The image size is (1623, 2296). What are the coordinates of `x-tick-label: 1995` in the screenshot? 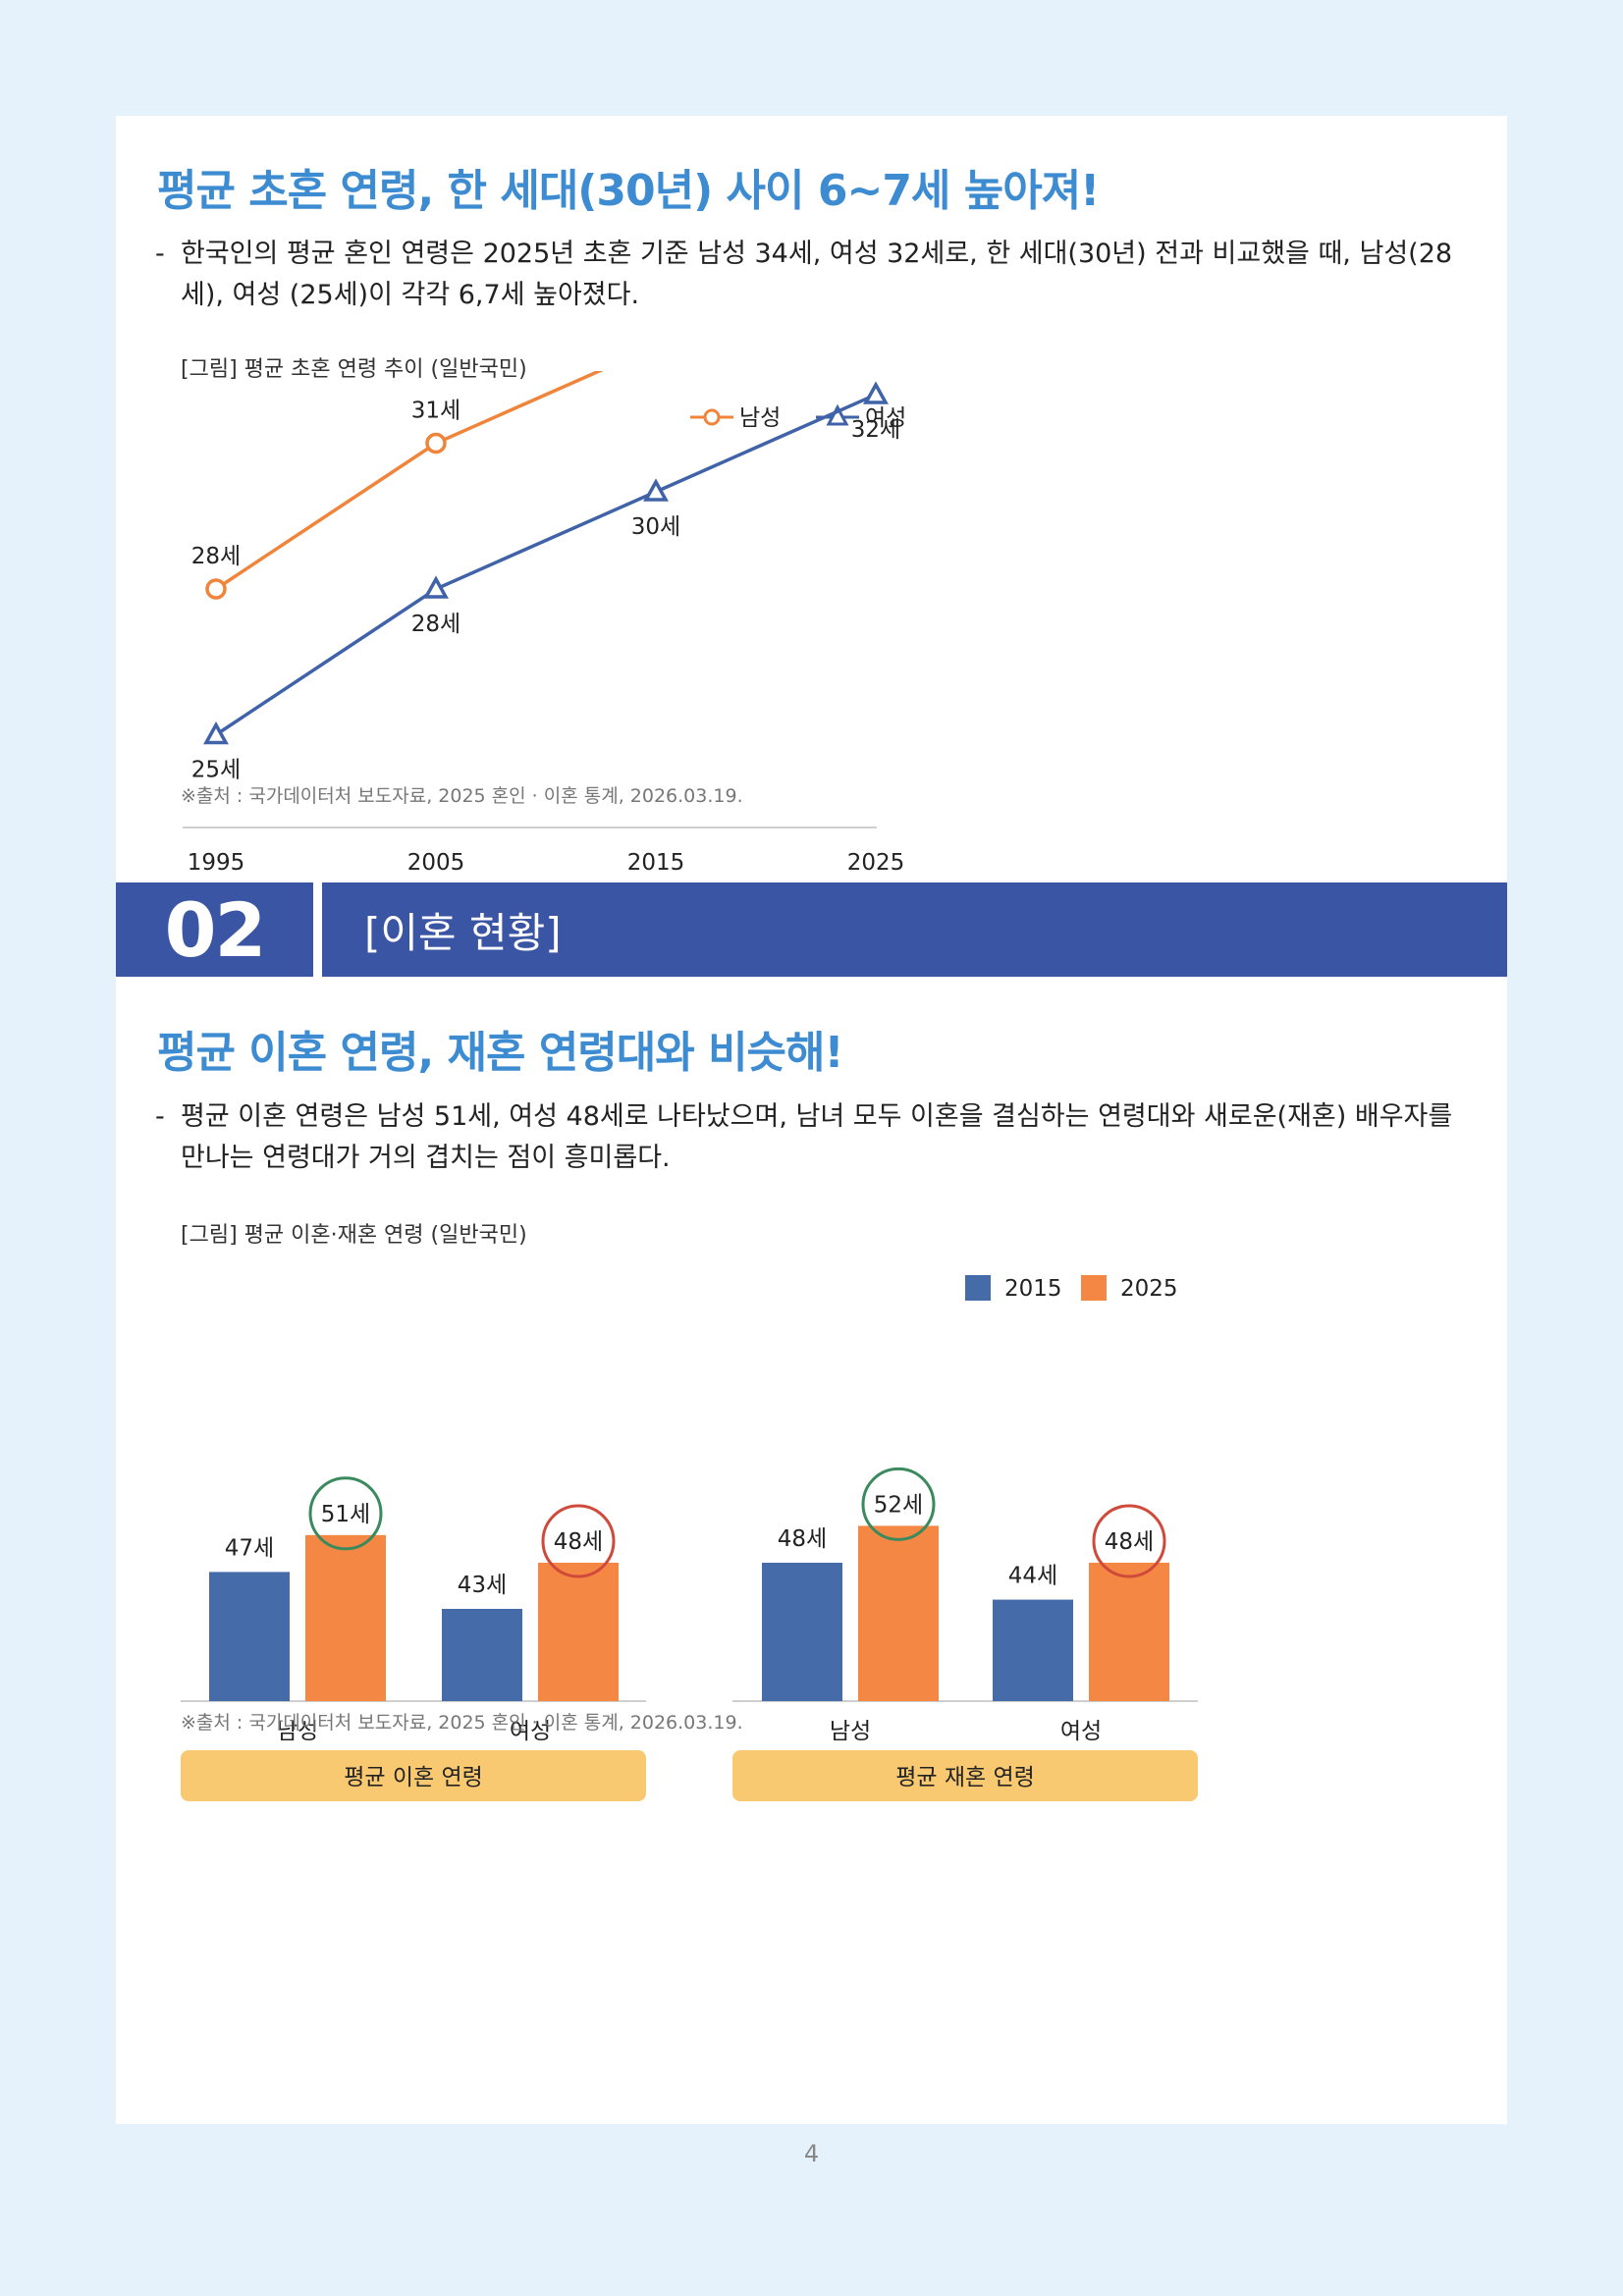 It's located at (217, 863).